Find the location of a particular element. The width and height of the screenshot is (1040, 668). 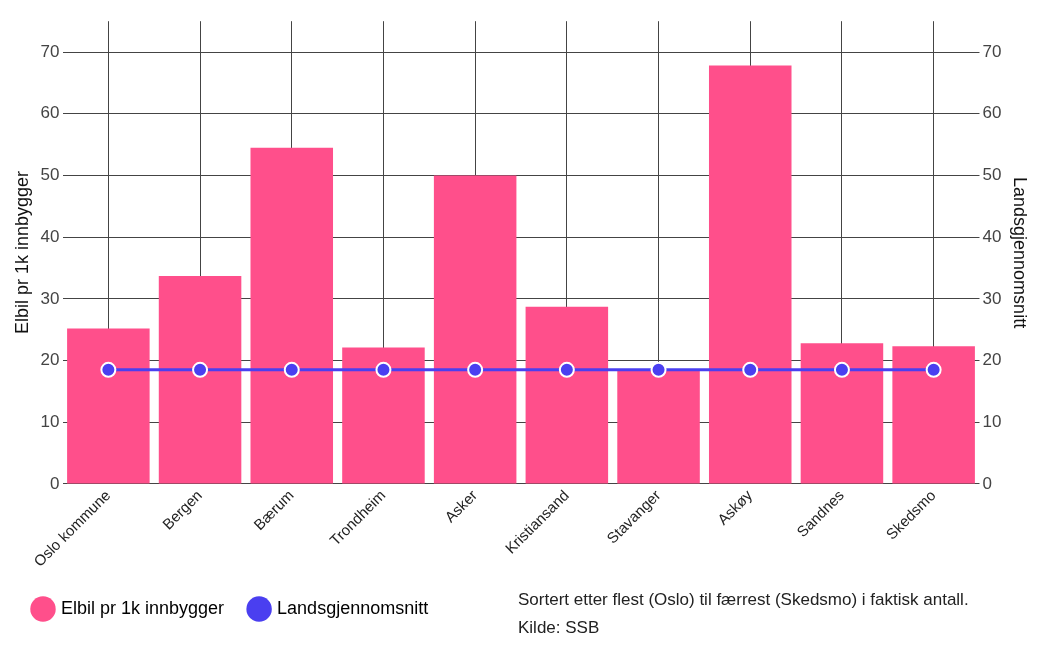

y-tick-label: 40 is located at coordinates (50, 236).